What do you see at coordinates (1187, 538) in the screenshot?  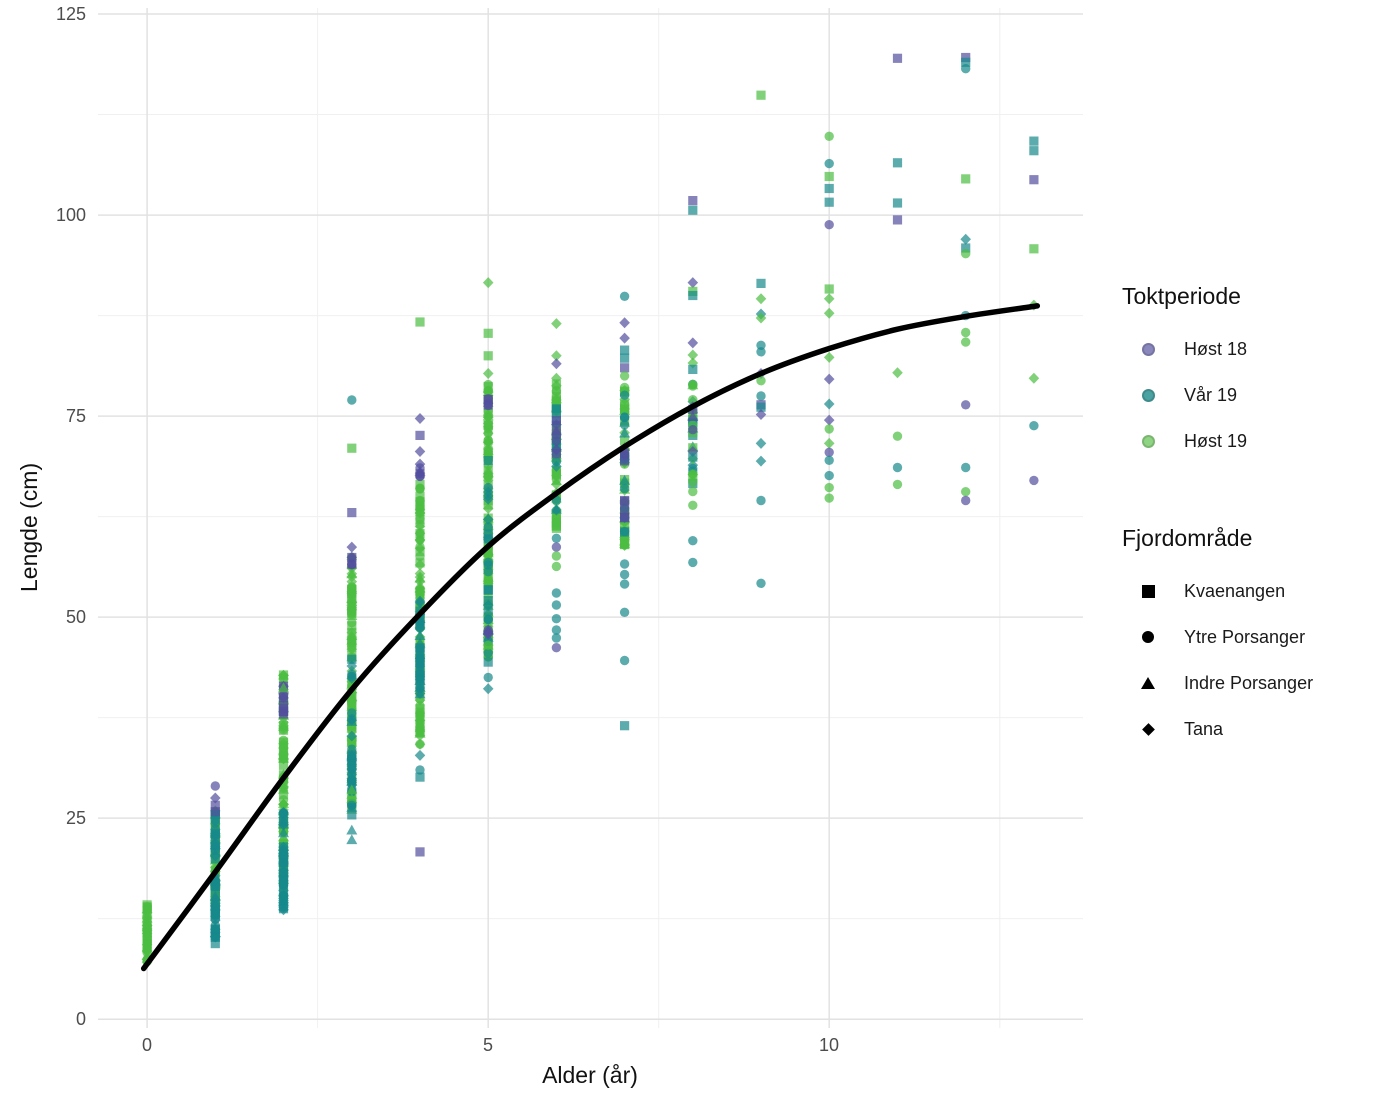 I see `legend-title-fjordomrade: Fjordområde` at bounding box center [1187, 538].